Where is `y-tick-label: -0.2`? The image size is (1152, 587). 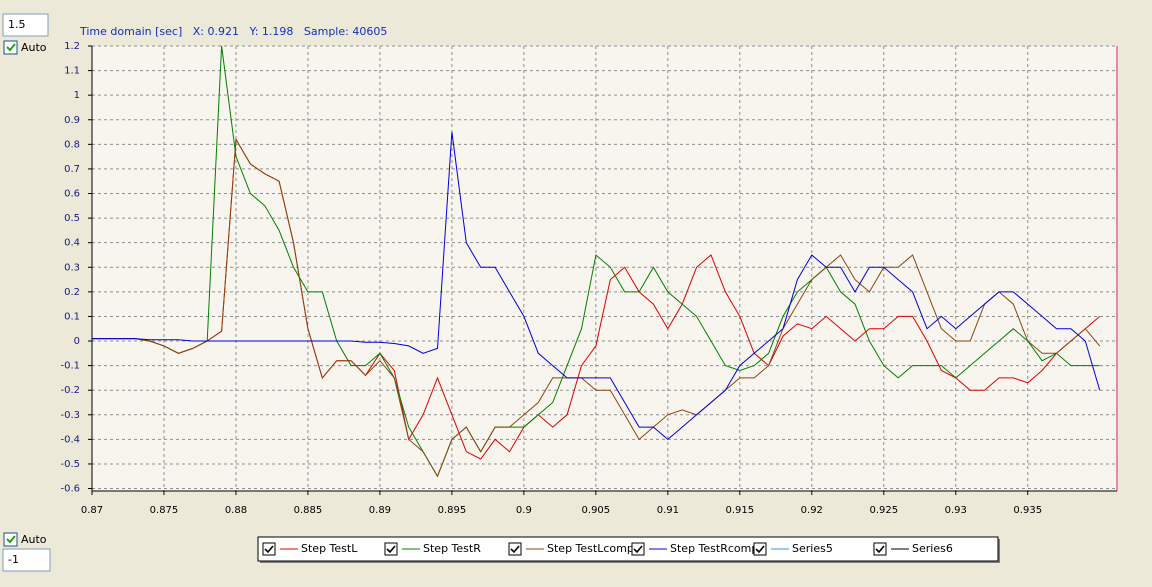
y-tick-label: -0.2 is located at coordinates (70, 390).